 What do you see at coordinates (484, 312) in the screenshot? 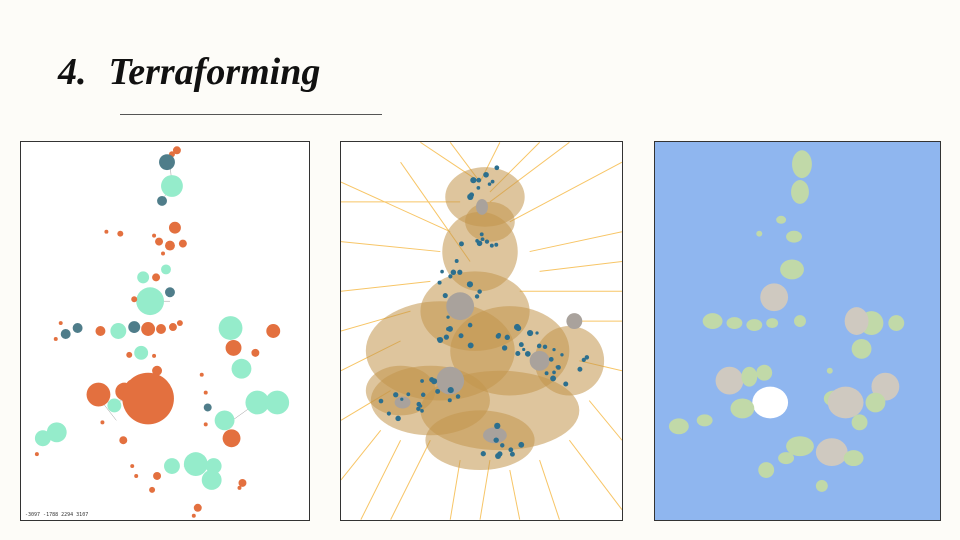
I see `voronoi-sites` at bounding box center [484, 312].